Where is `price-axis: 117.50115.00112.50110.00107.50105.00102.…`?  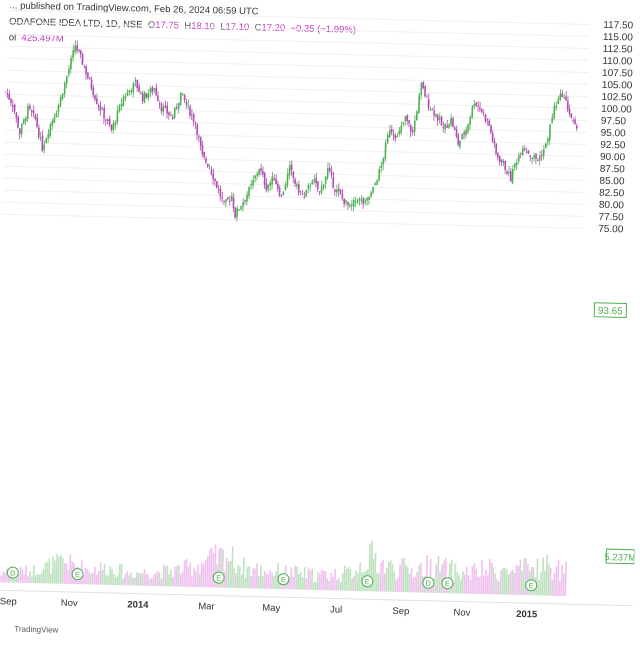
price-axis: 117.50115.00112.50110.00107.50105.00102.… is located at coordinates (616, 128).